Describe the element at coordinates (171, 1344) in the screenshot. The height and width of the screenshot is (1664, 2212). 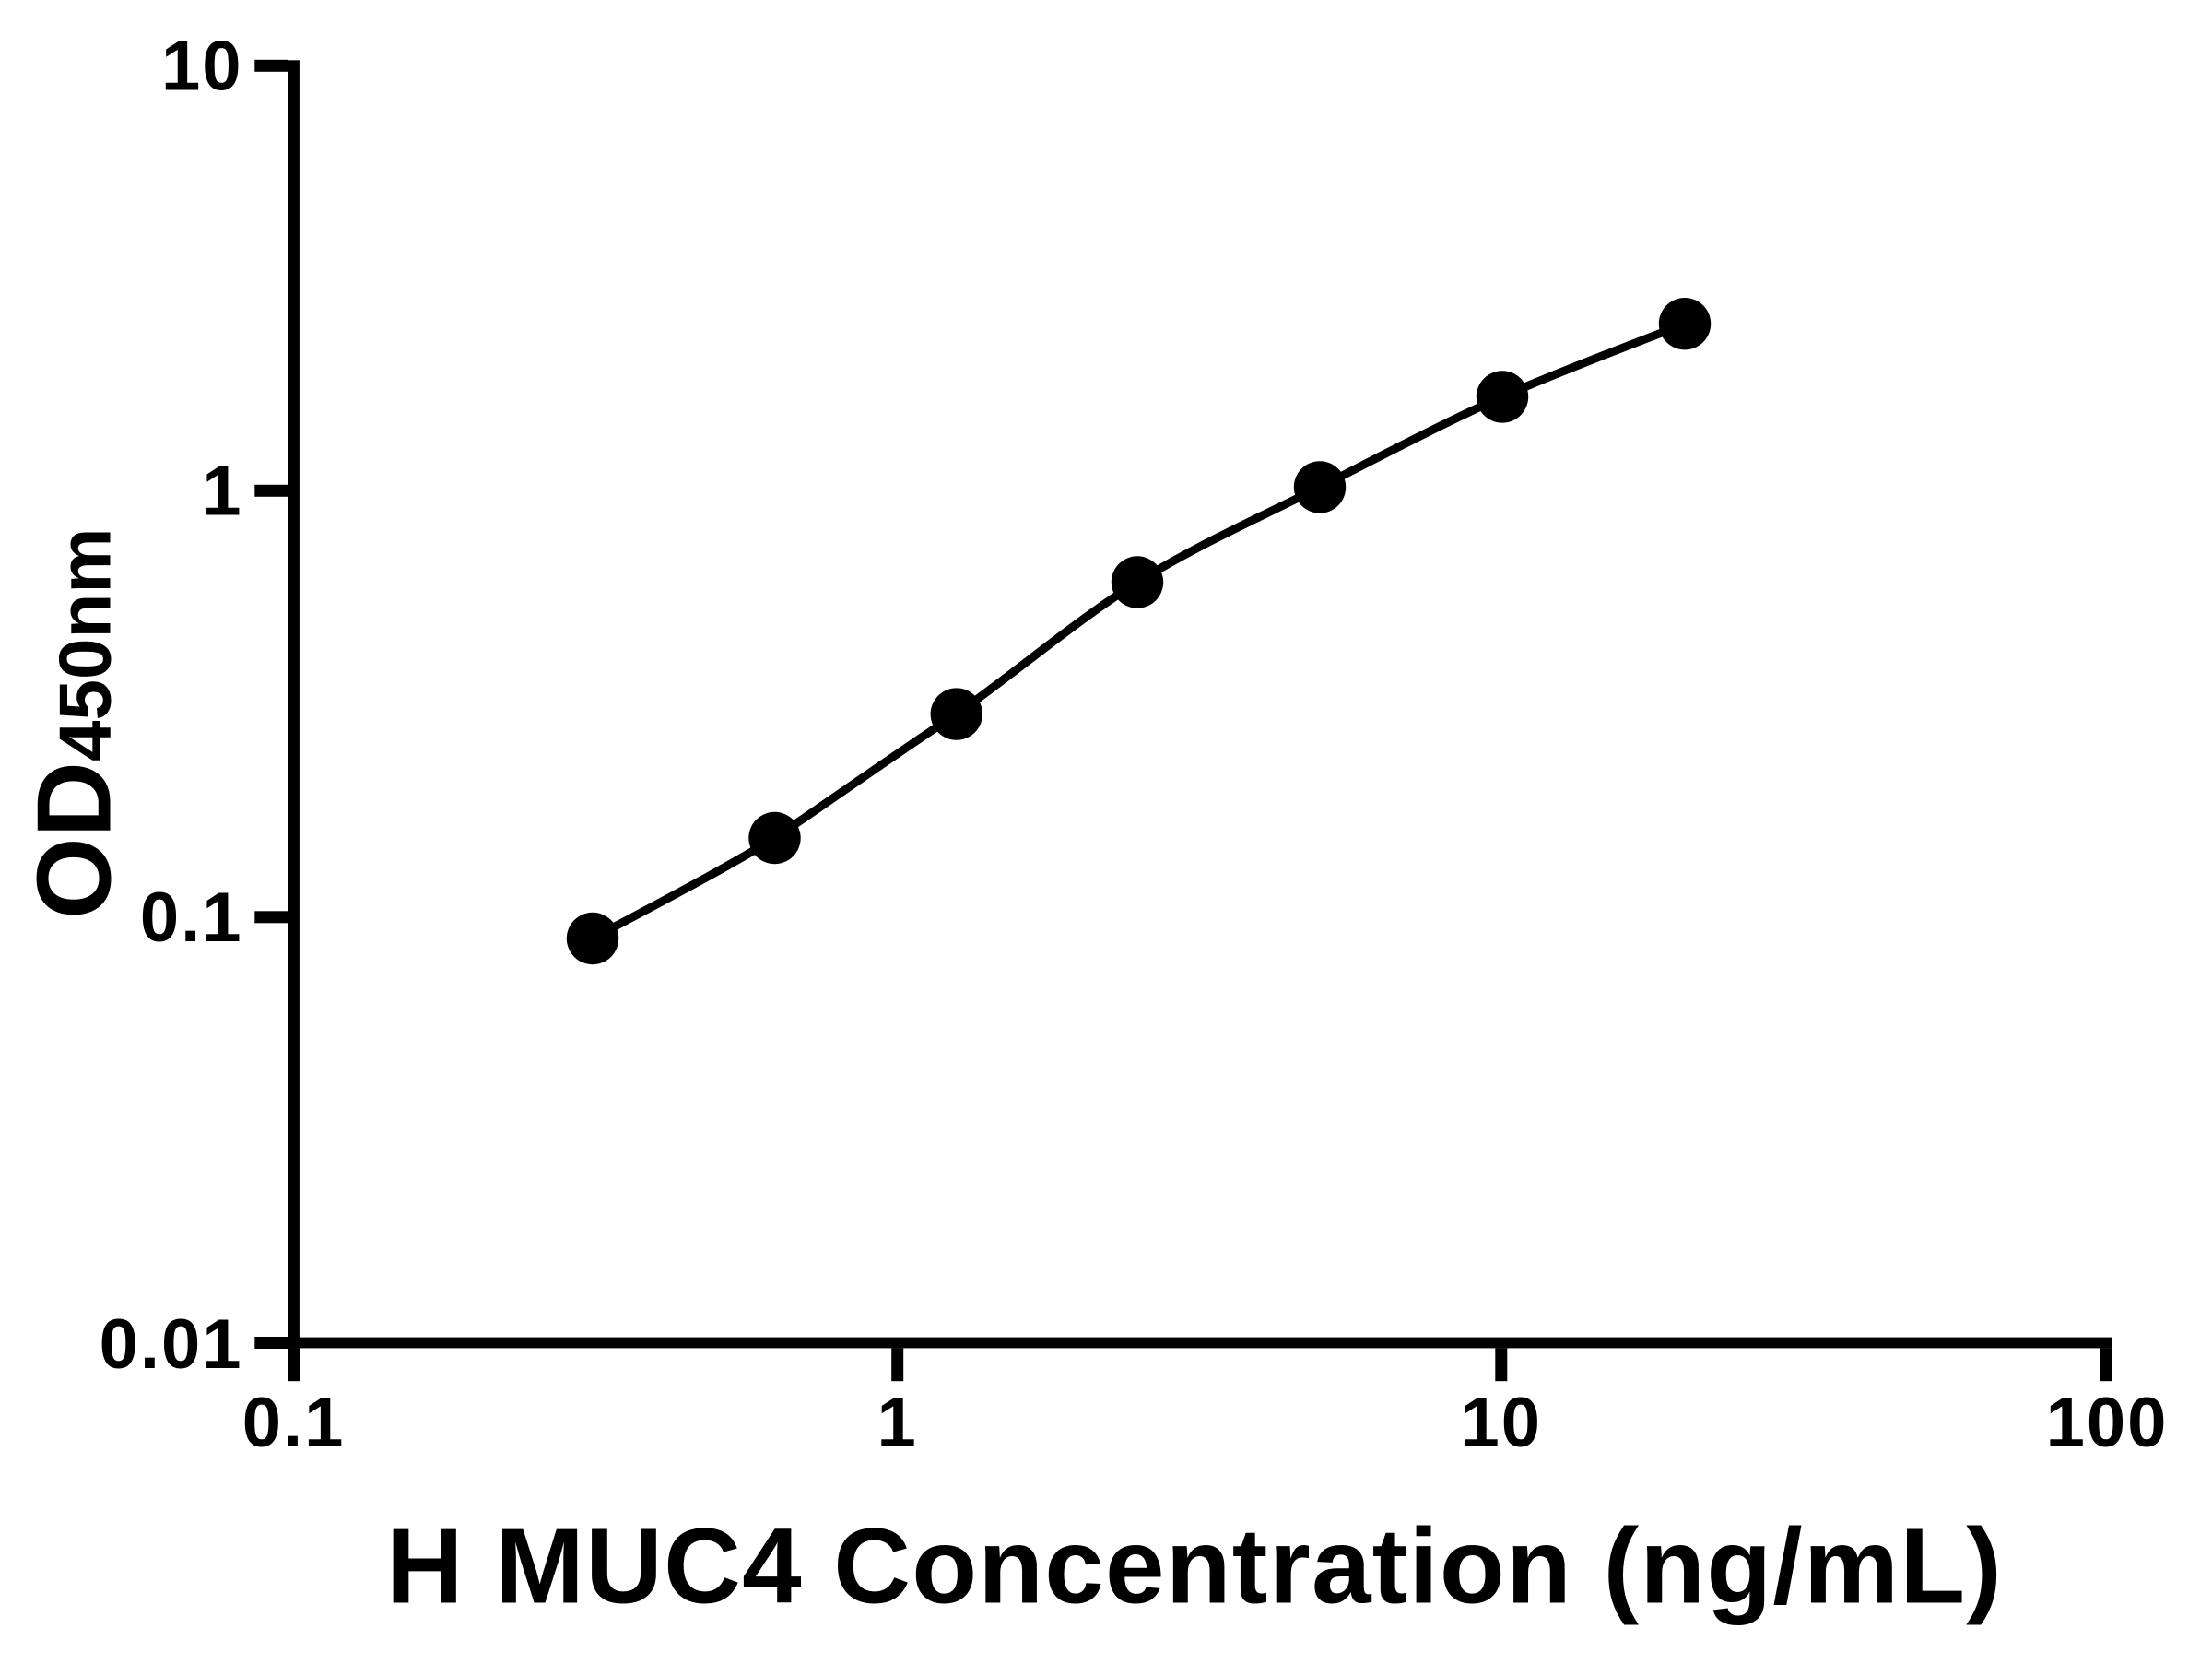
I see `svg-text: 0.01` at that location.